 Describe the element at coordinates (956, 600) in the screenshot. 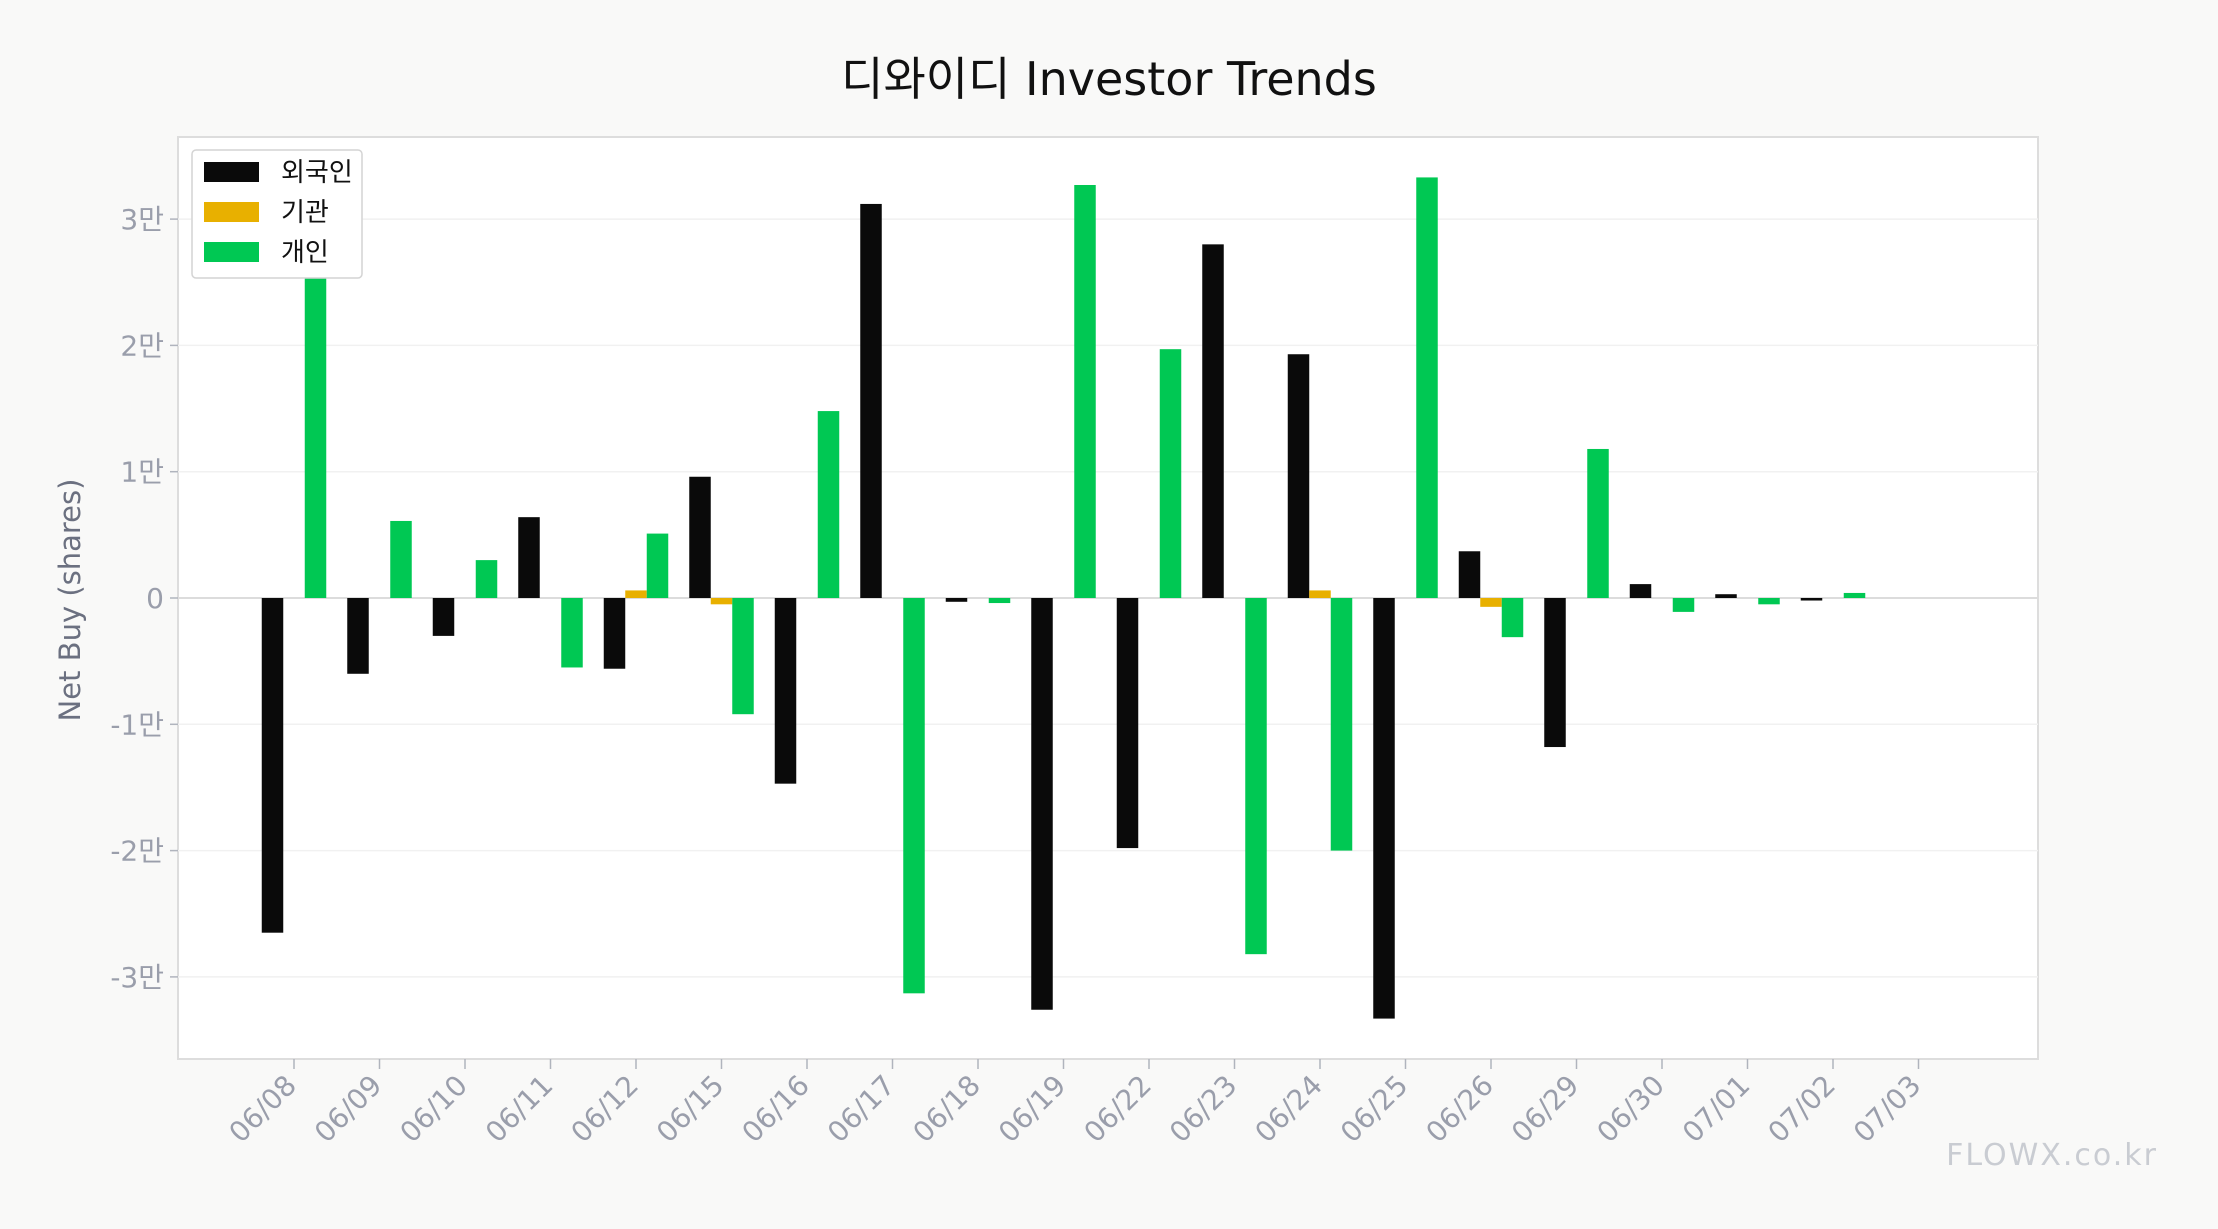

I see `bar-series-0-06/18` at that location.